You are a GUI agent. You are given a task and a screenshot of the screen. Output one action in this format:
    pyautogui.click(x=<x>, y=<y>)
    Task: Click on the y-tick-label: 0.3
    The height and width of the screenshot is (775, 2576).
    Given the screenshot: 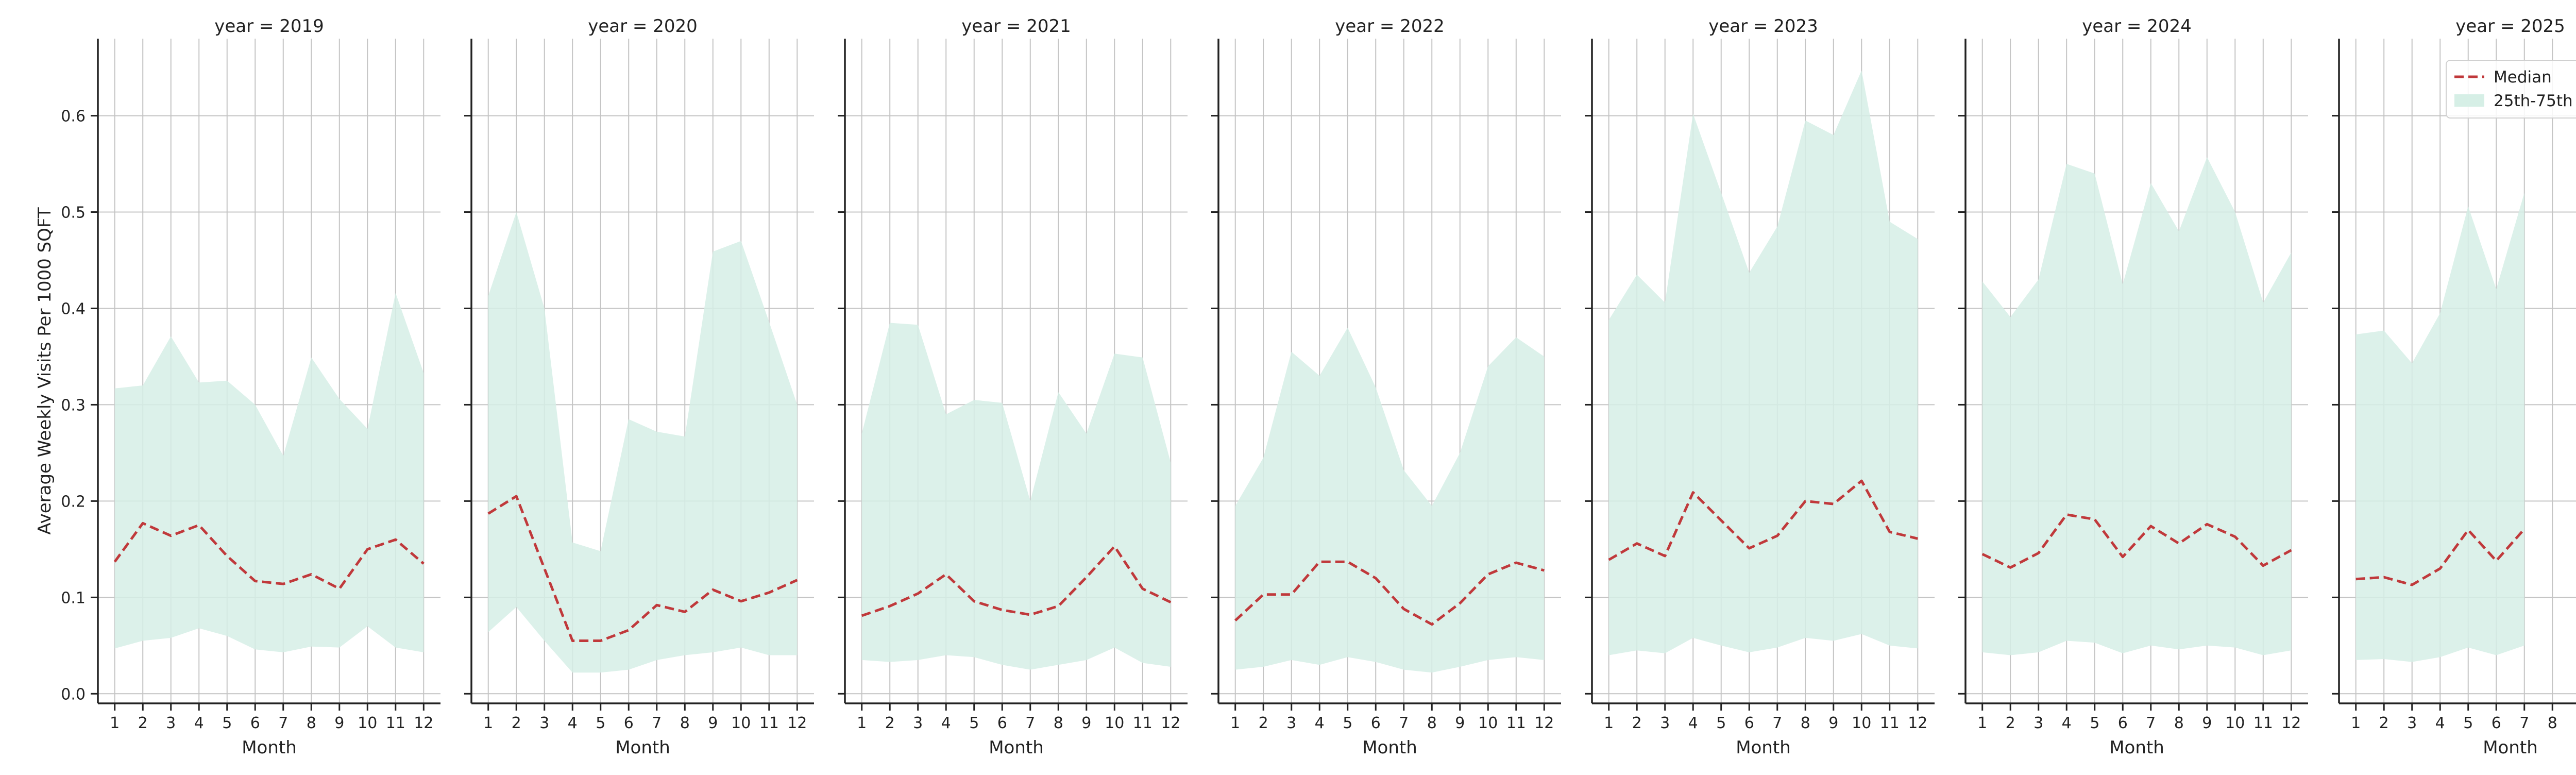 What is the action you would take?
    pyautogui.click(x=73, y=405)
    